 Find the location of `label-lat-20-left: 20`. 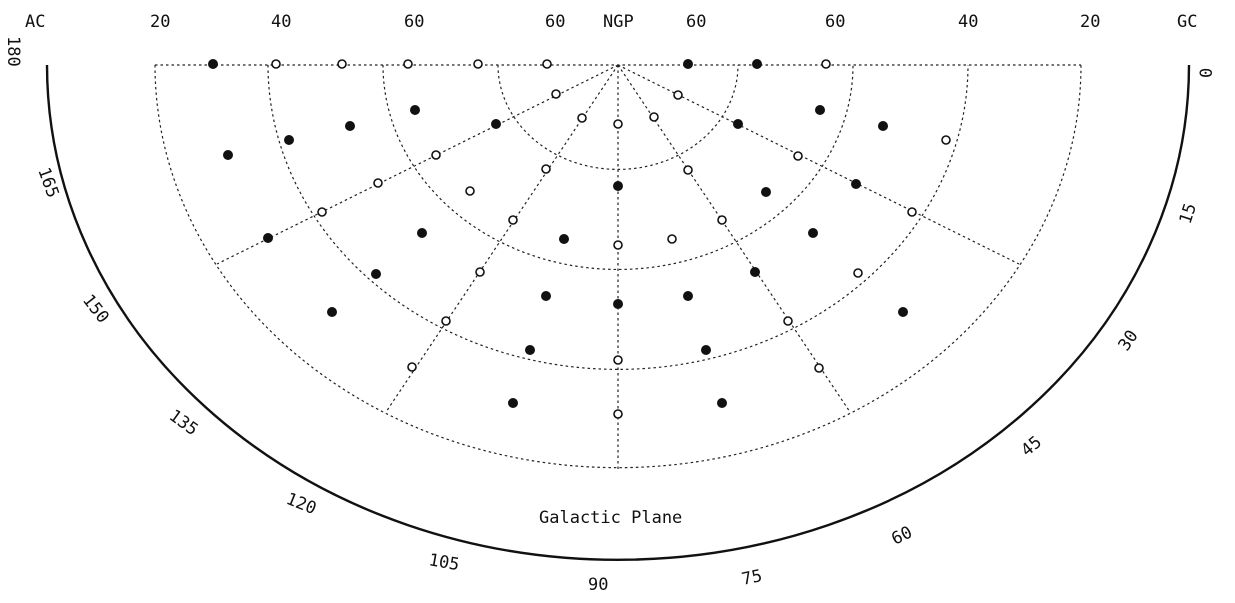

label-lat-20-left: 20 is located at coordinates (160, 22).